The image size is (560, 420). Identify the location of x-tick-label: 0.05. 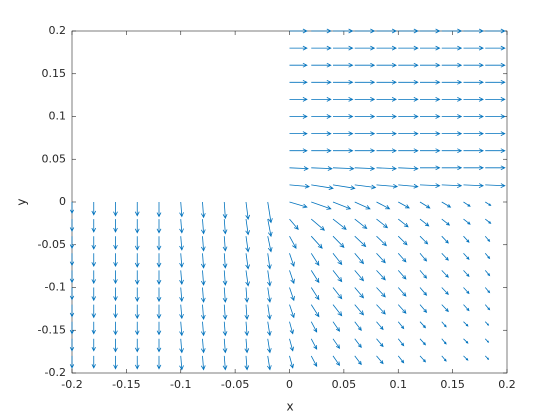
(344, 384).